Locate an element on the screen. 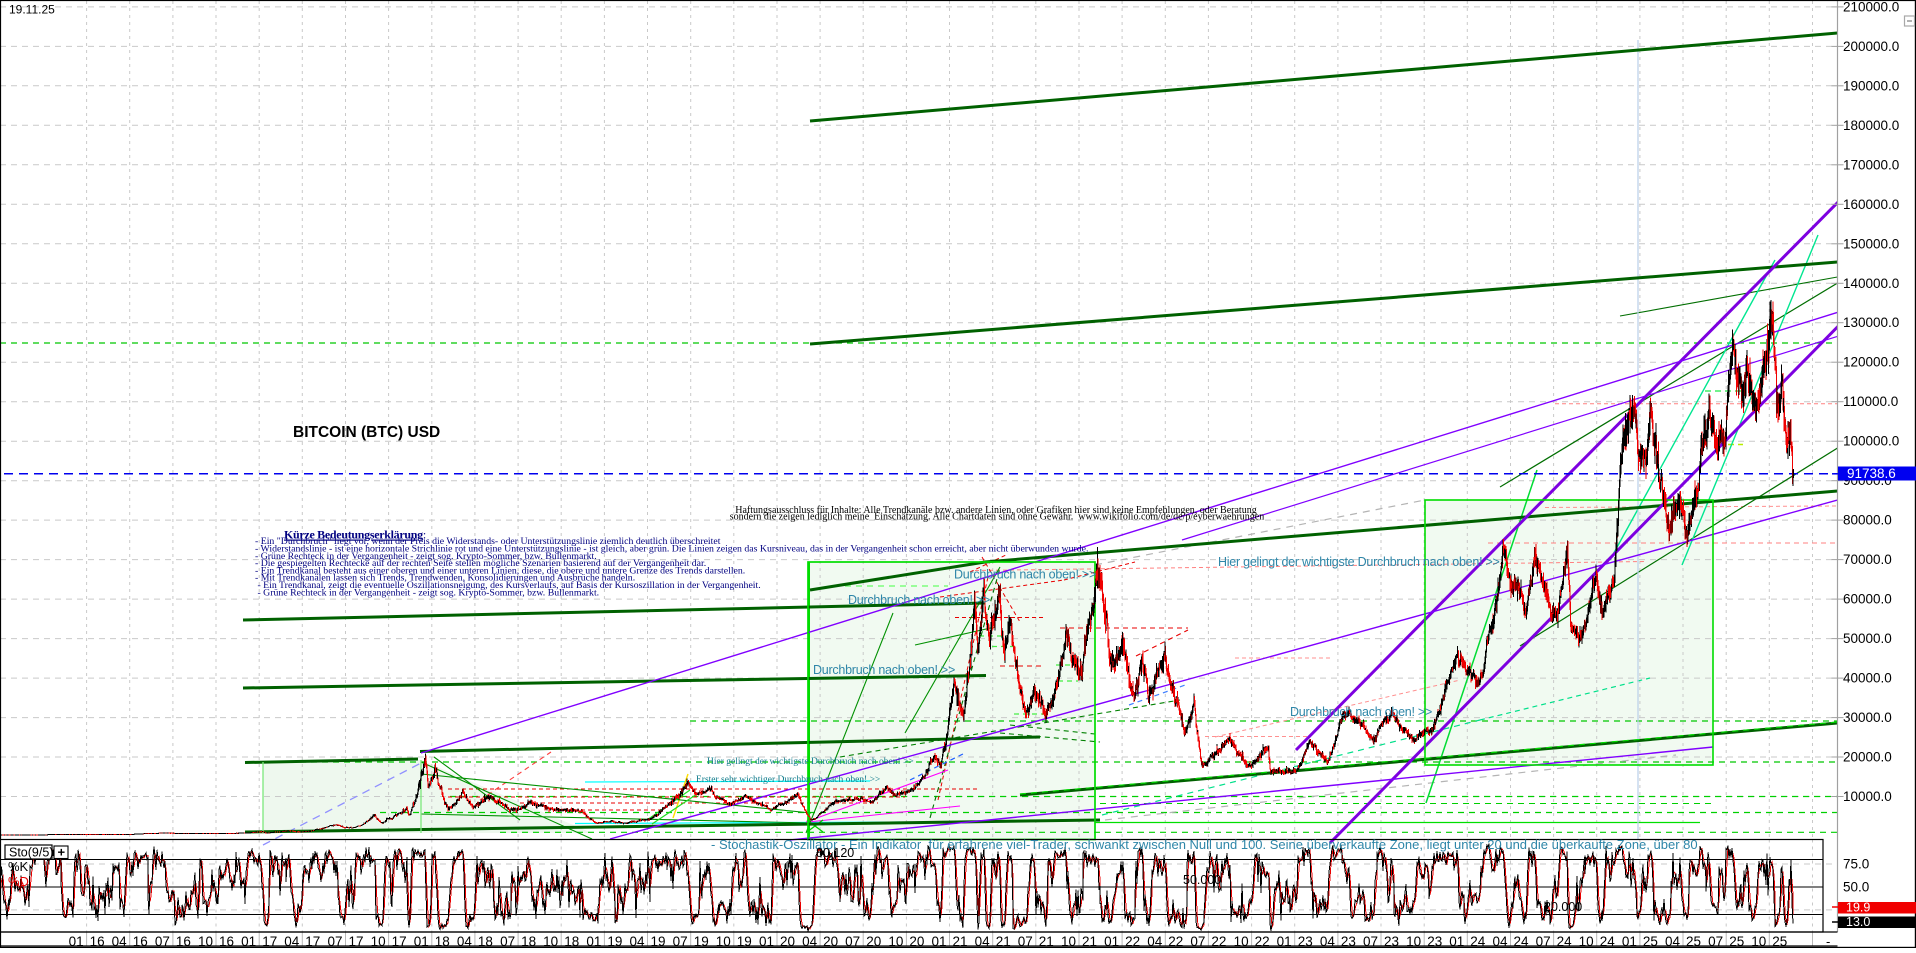  svg-text: 100000.0 is located at coordinates (1871, 441).